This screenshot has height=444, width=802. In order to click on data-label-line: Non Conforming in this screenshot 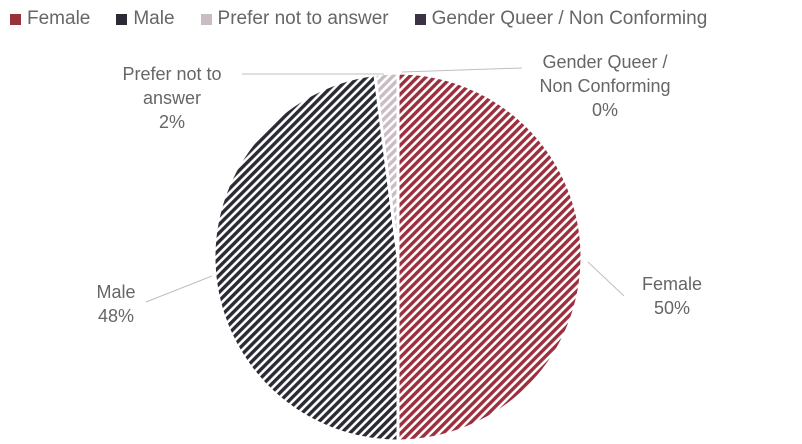, I will do `click(604, 86)`.